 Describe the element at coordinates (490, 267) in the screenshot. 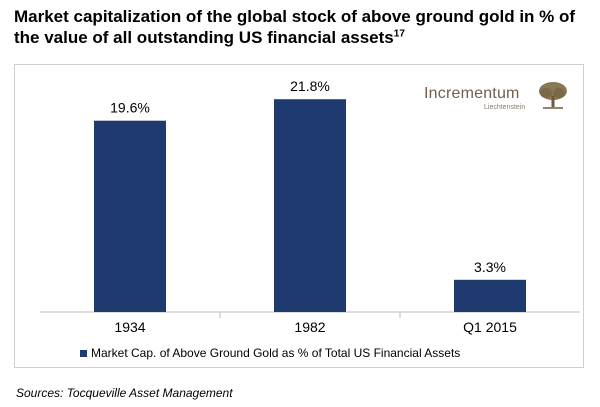

I see `data-label-2: 3.3%` at that location.